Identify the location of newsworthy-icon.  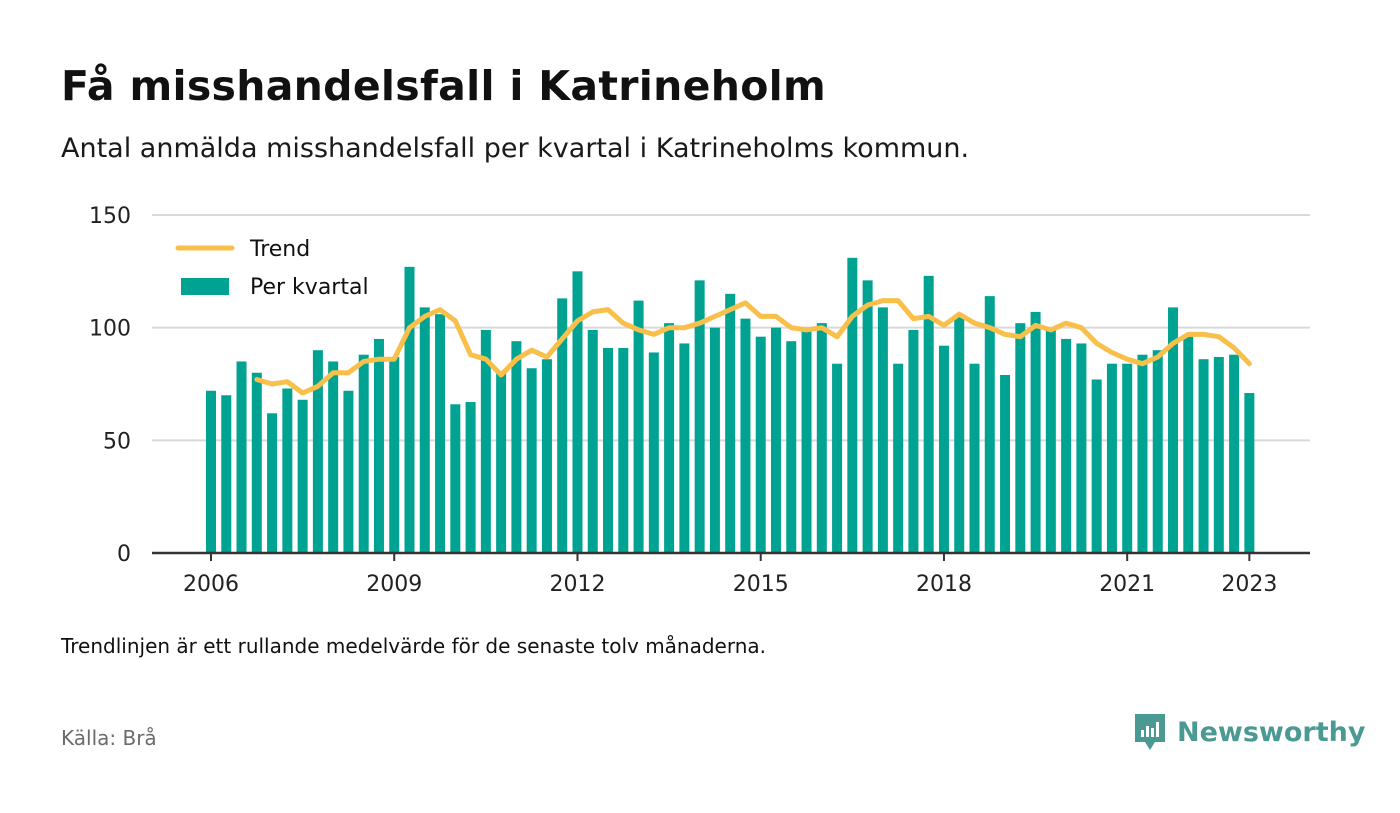
(1150, 732).